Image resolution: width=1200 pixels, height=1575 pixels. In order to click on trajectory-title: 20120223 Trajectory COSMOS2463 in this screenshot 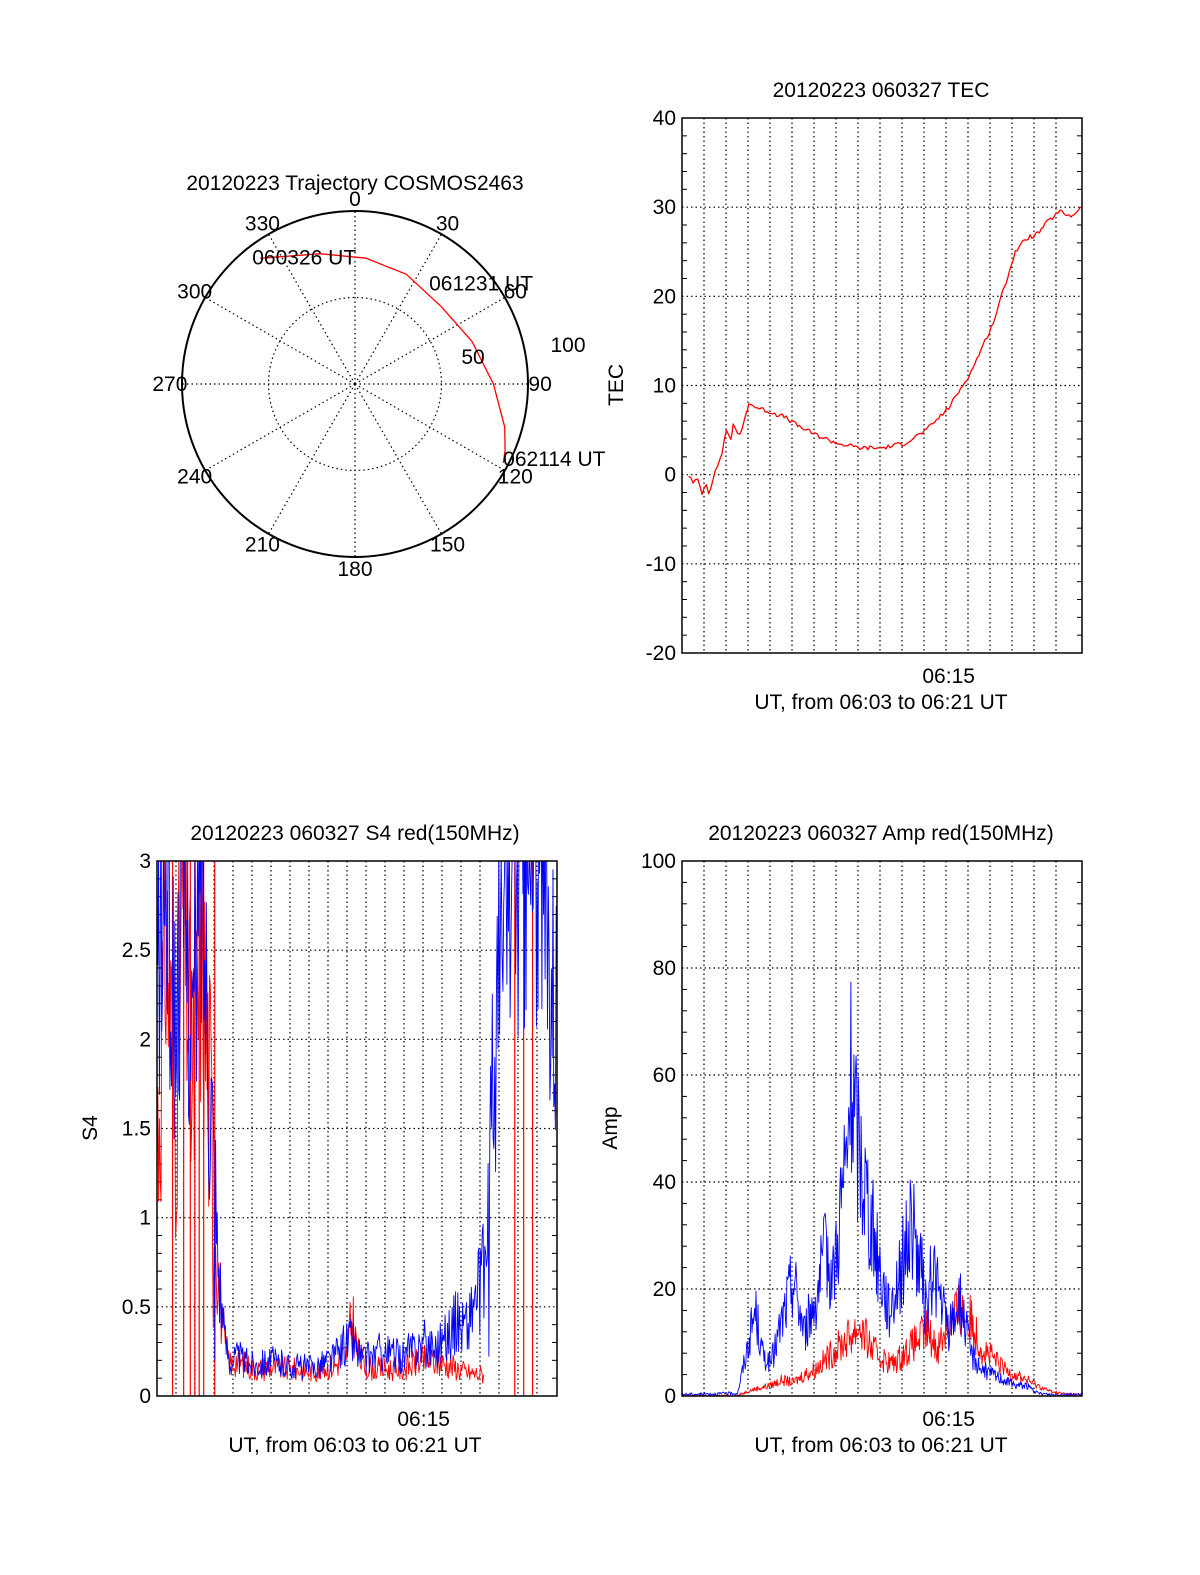, I will do `click(354, 183)`.